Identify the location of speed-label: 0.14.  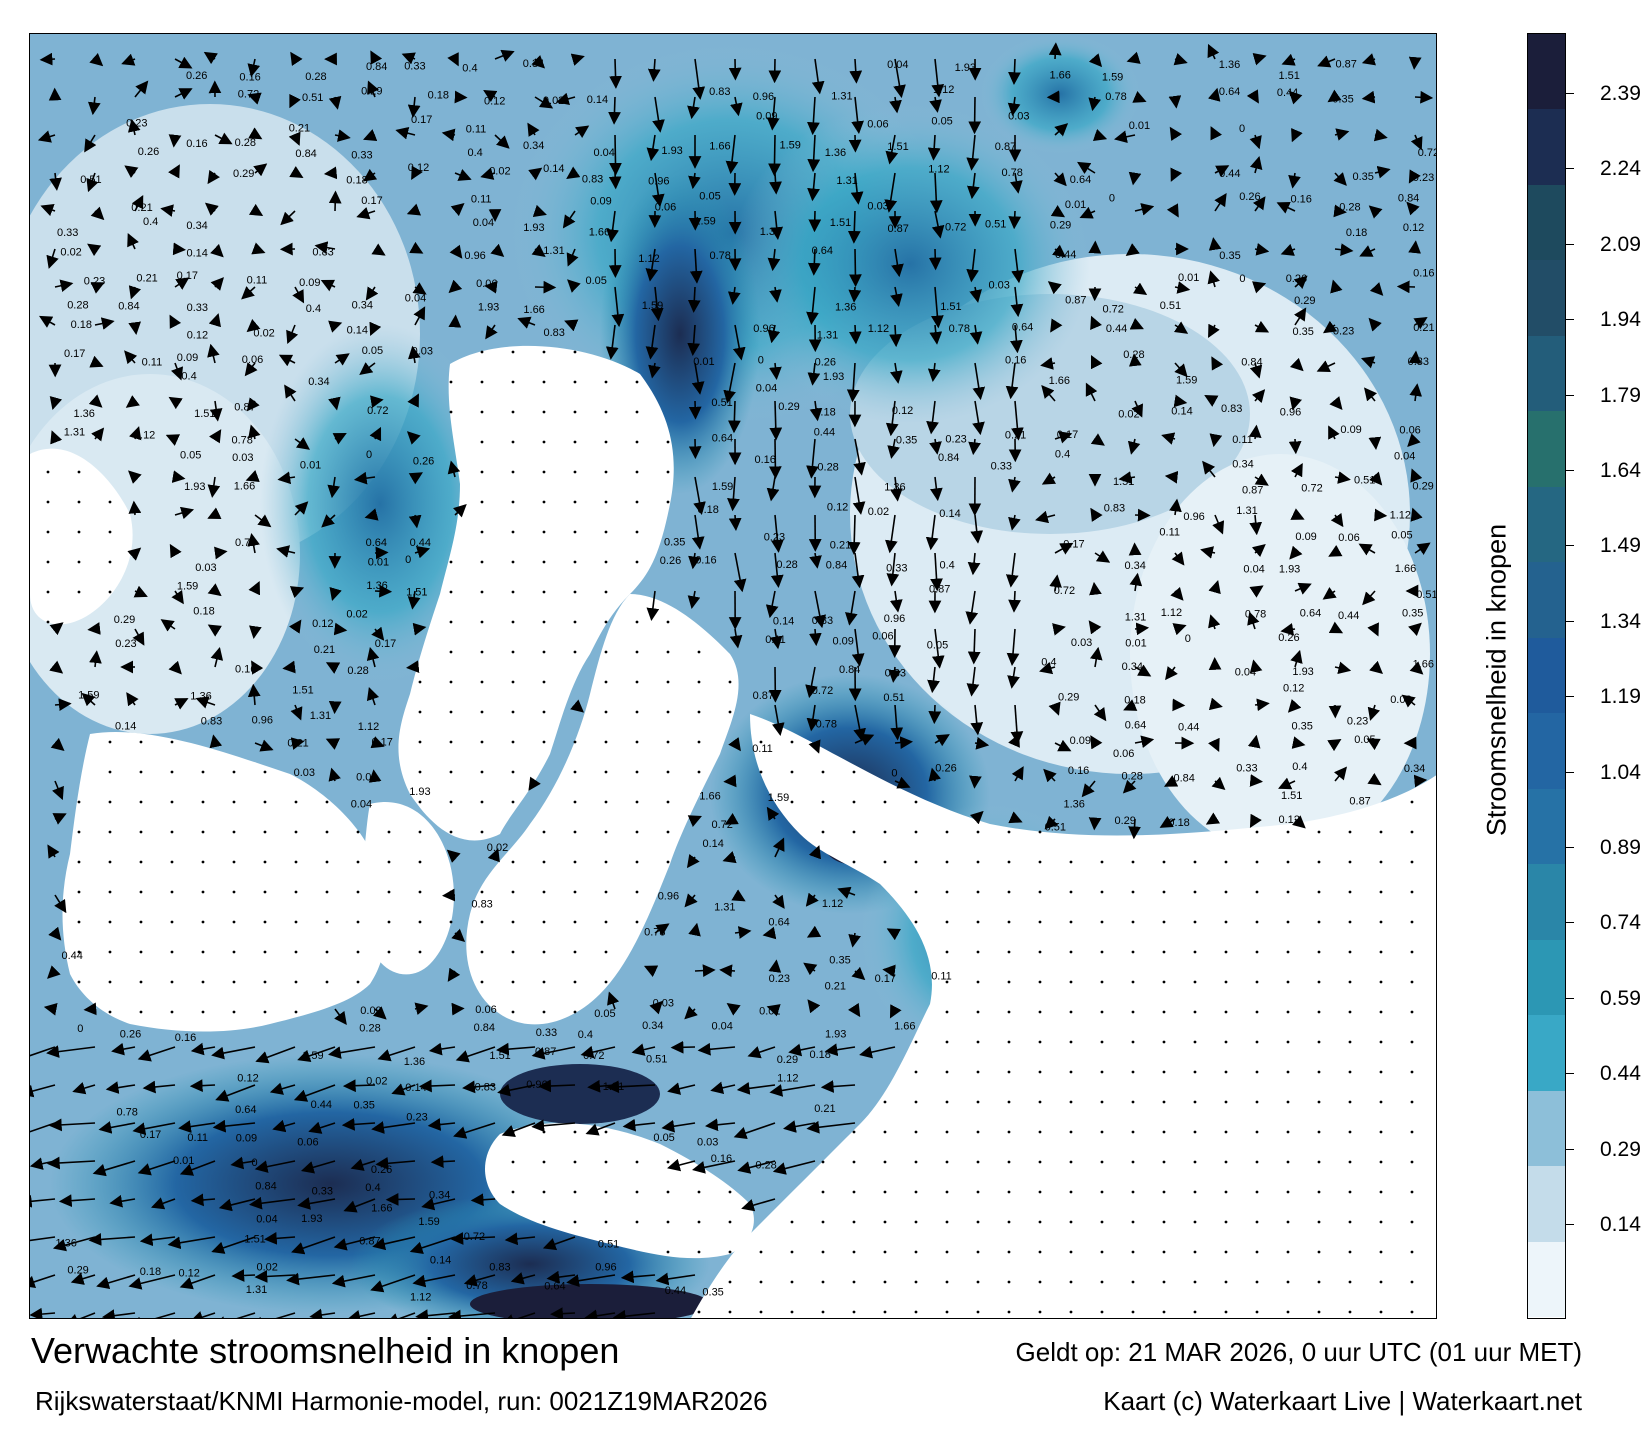
(713, 844).